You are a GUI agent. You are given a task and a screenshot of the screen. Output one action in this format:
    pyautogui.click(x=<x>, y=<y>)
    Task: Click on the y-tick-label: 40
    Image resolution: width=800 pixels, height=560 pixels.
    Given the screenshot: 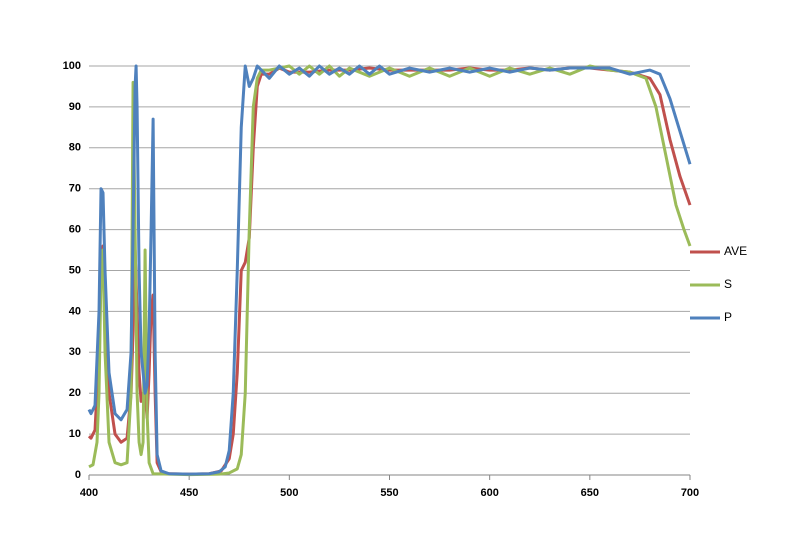 What is the action you would take?
    pyautogui.click(x=75, y=311)
    